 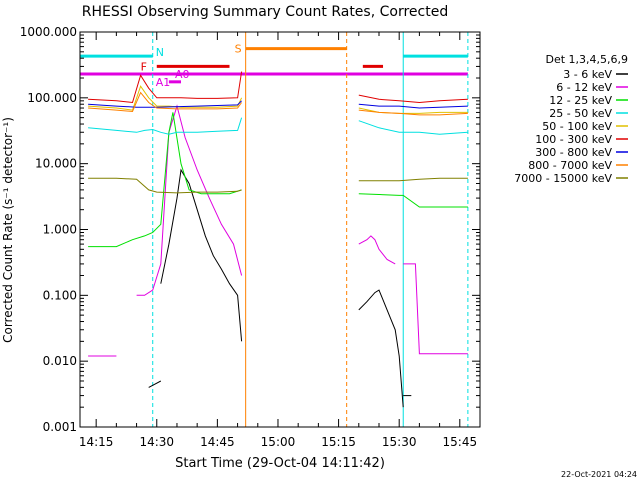 I want to click on footer-date: 22-Oct-2021 04:24, so click(x=599, y=474).